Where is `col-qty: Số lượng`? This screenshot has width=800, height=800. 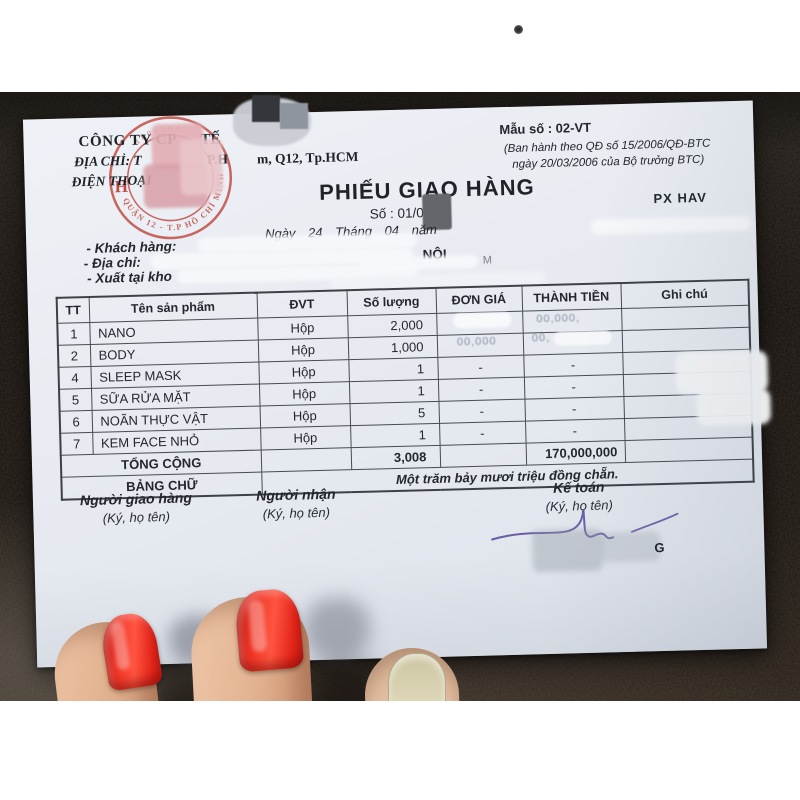
col-qty: Số lượng is located at coordinates (391, 301).